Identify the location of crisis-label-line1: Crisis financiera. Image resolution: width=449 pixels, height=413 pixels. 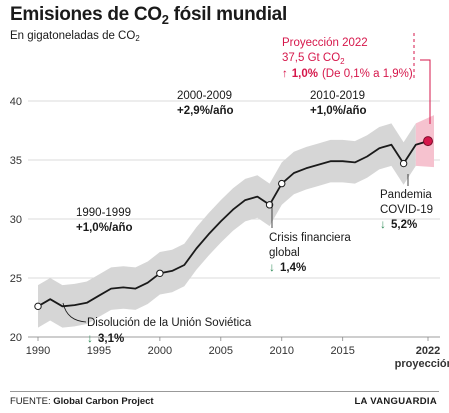
(310, 238).